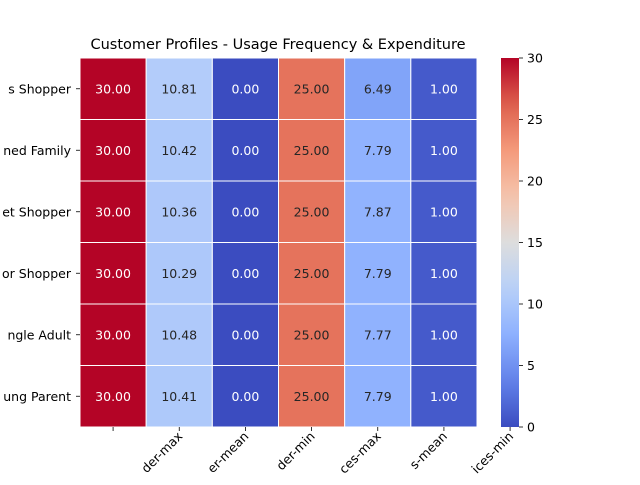  I want to click on cell-value-label: 6.49, so click(378, 88).